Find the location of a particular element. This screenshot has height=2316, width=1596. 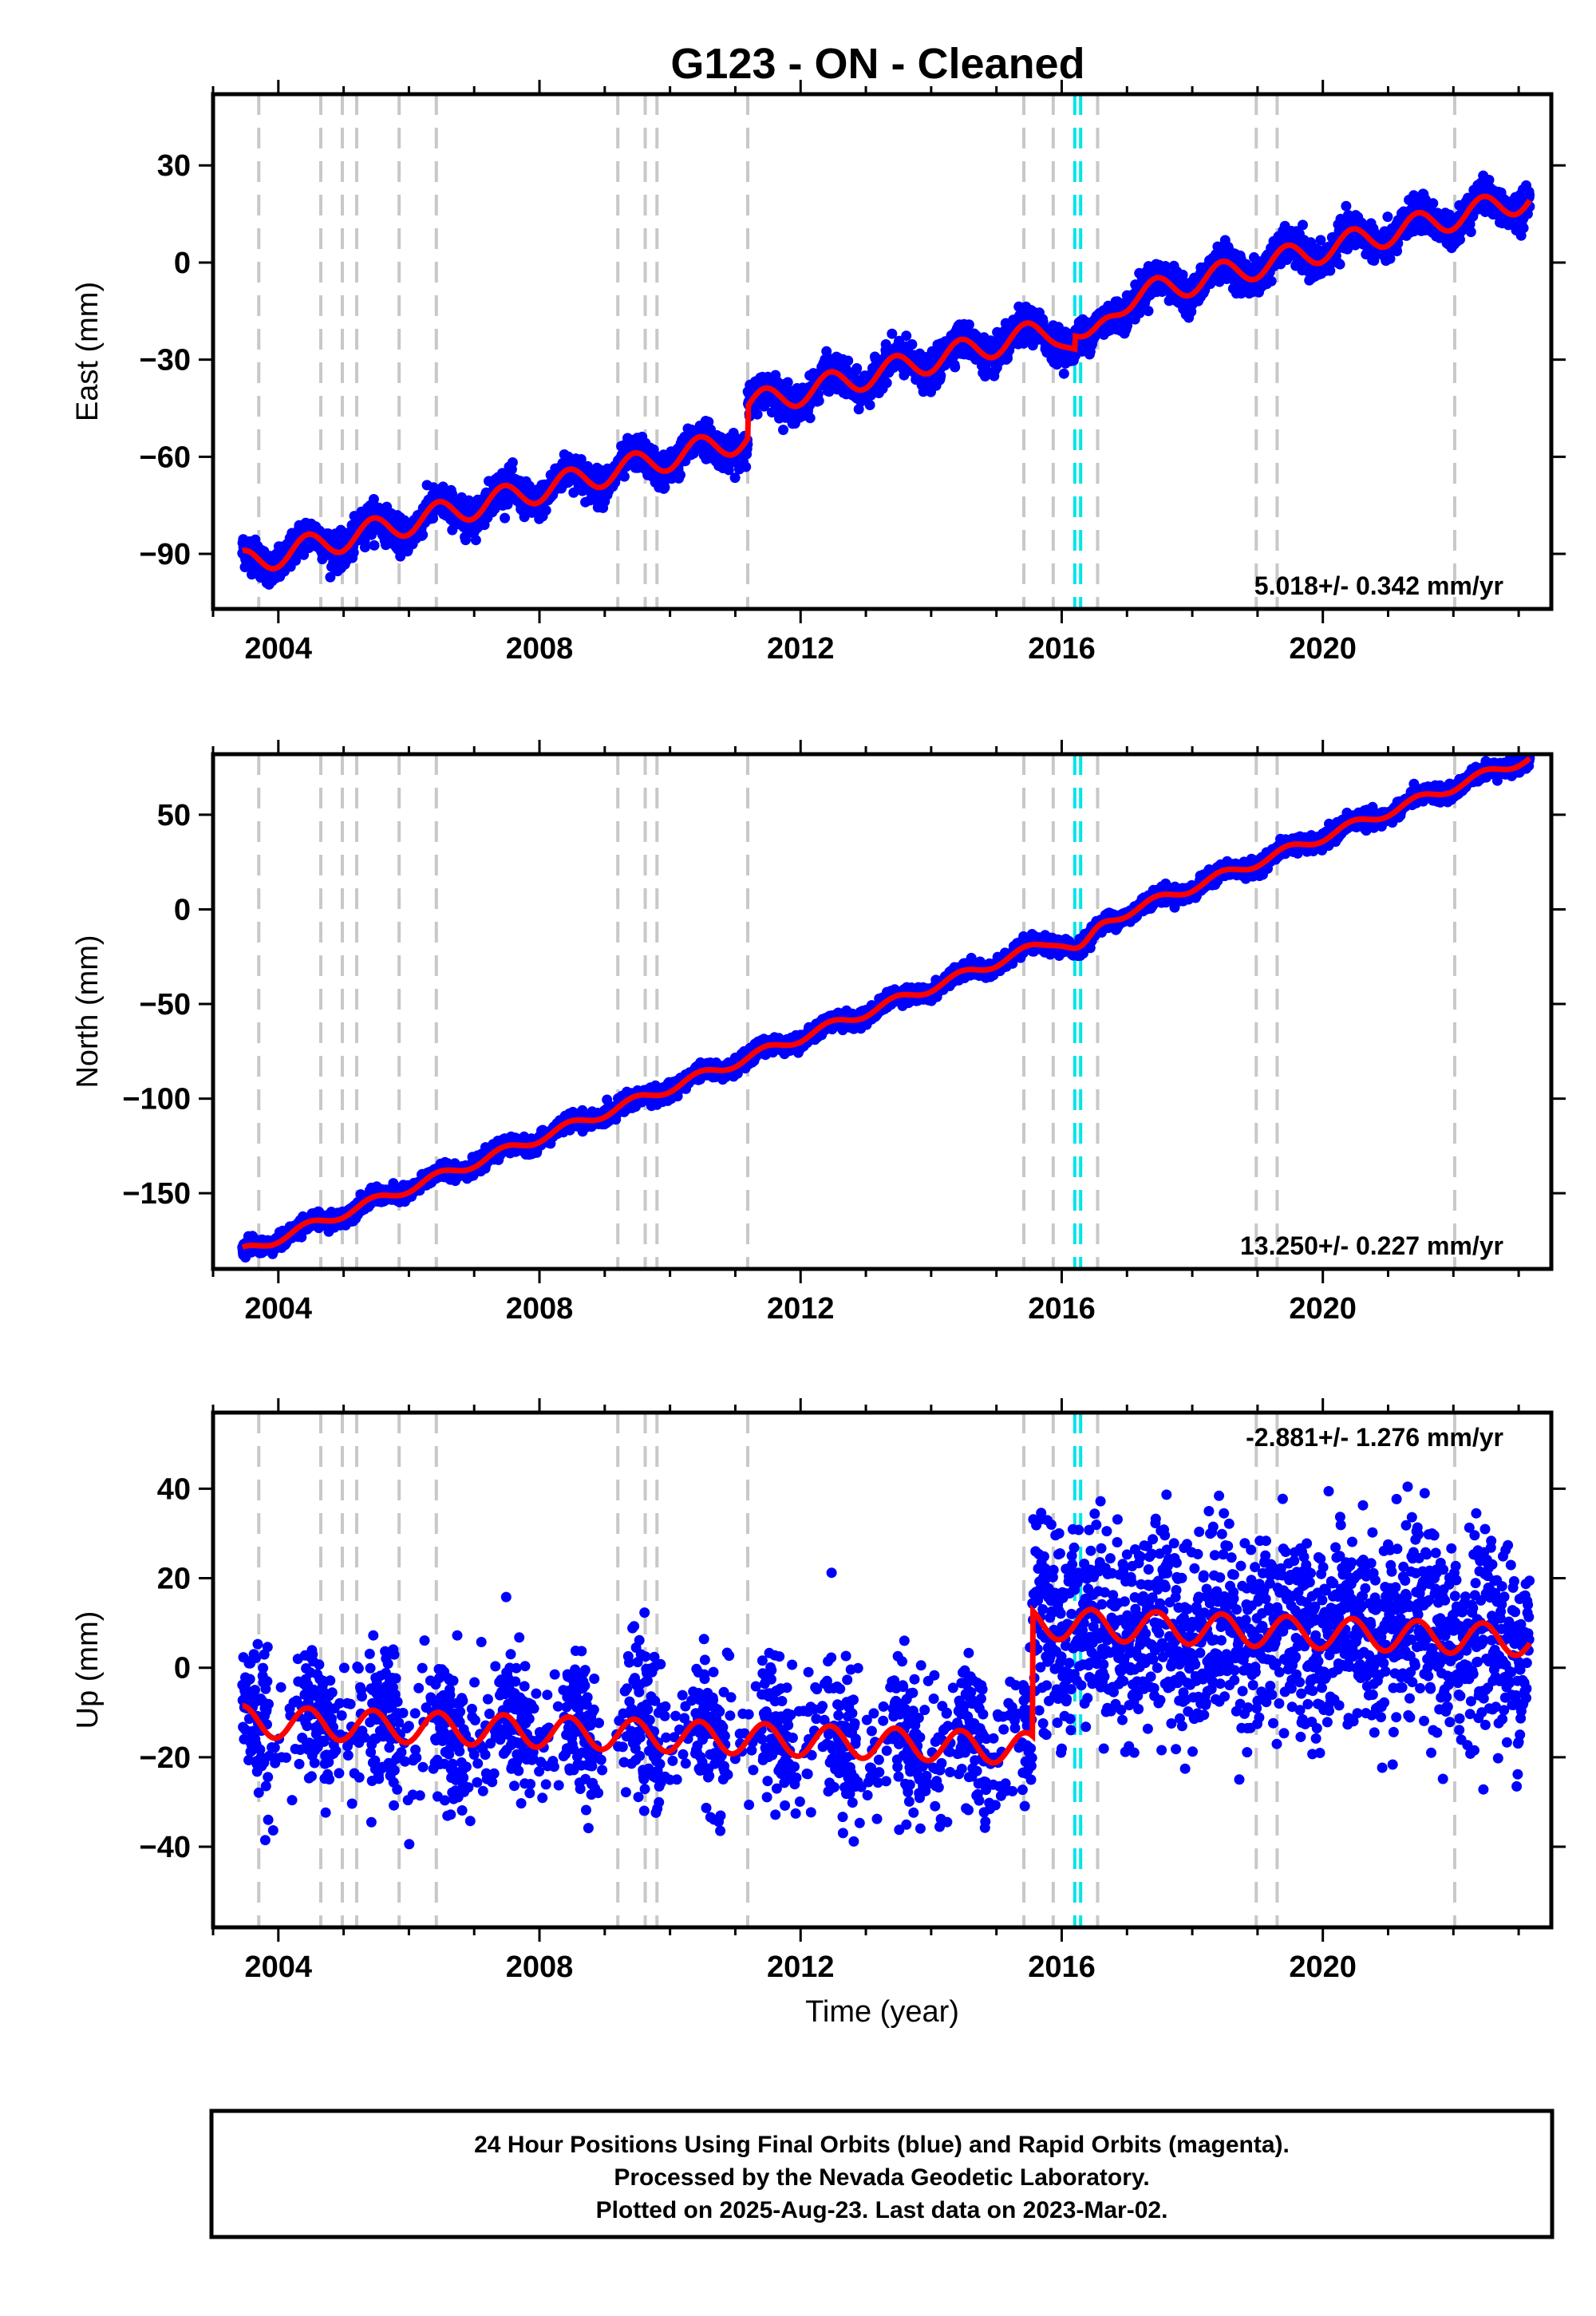

data-points is located at coordinates (886, 380).